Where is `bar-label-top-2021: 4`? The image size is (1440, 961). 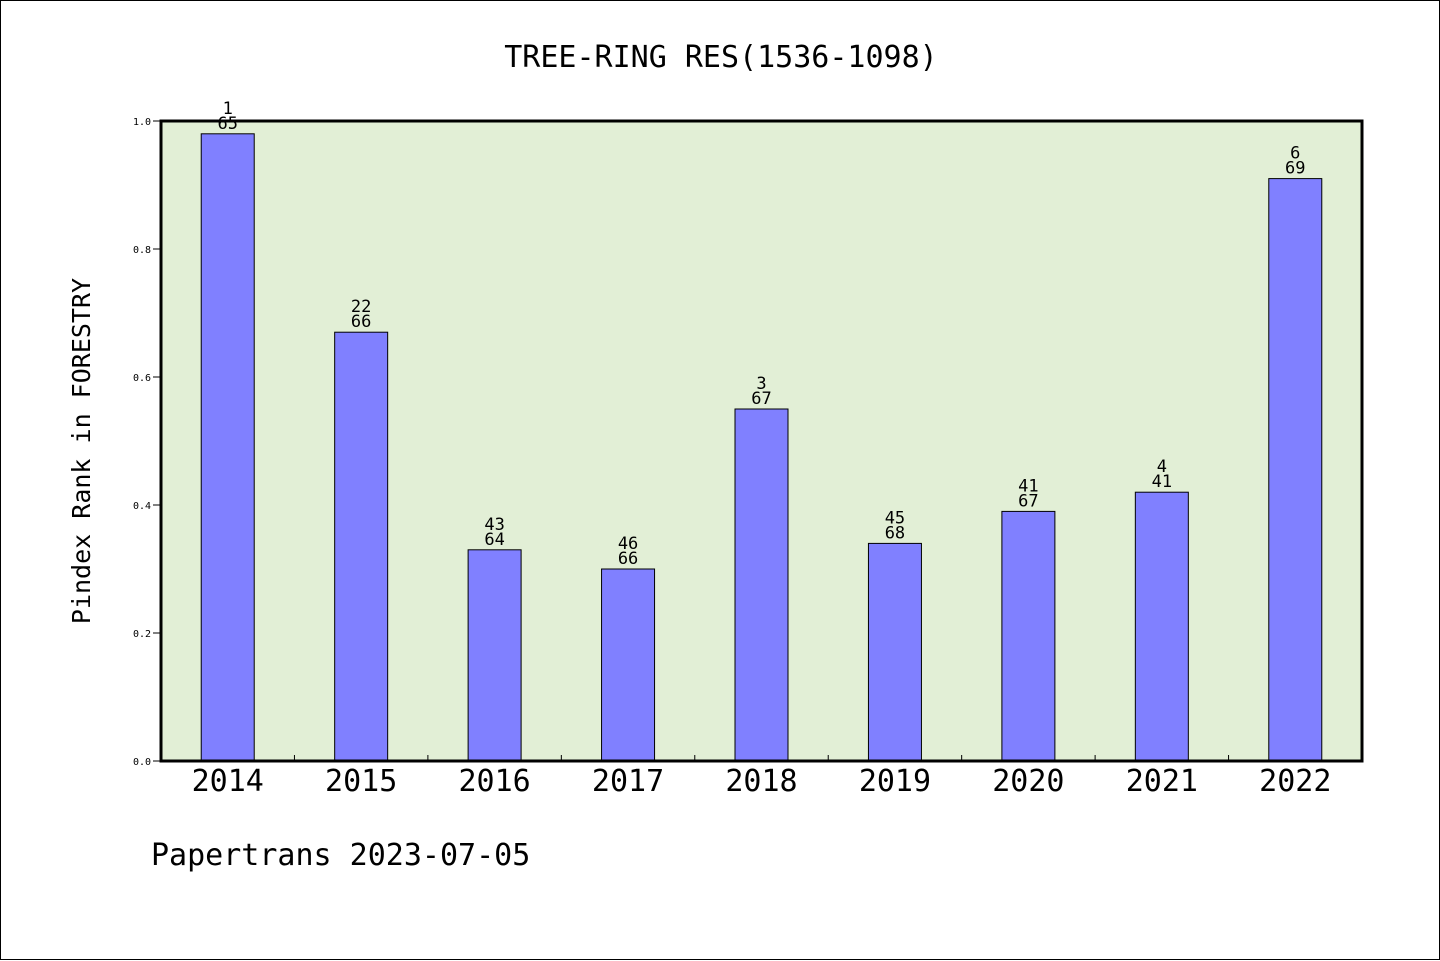 bar-label-top-2021: 4 is located at coordinates (1162, 467).